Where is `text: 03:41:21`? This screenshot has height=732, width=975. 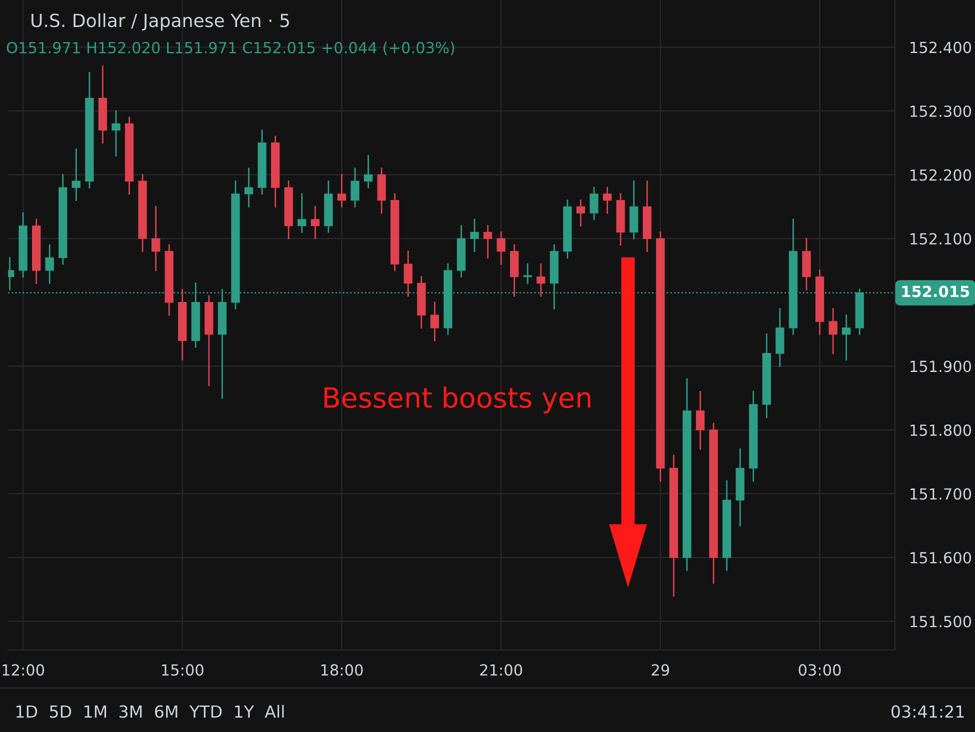
text: 03:41:21 is located at coordinates (927, 711).